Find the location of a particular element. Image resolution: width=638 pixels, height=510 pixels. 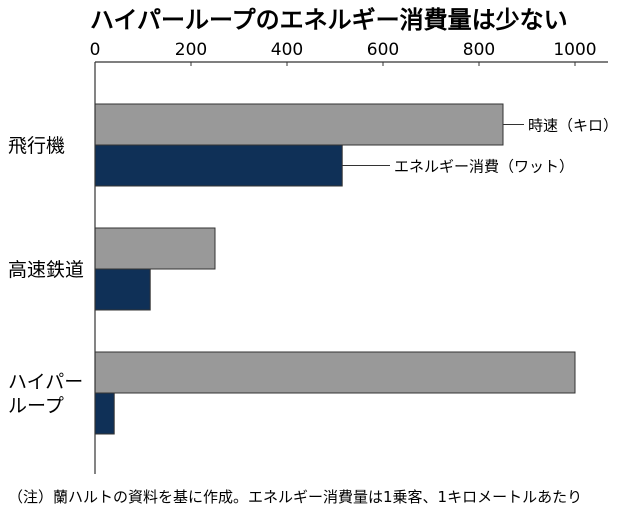

category-label: 飛行機 is located at coordinates (36, 146).